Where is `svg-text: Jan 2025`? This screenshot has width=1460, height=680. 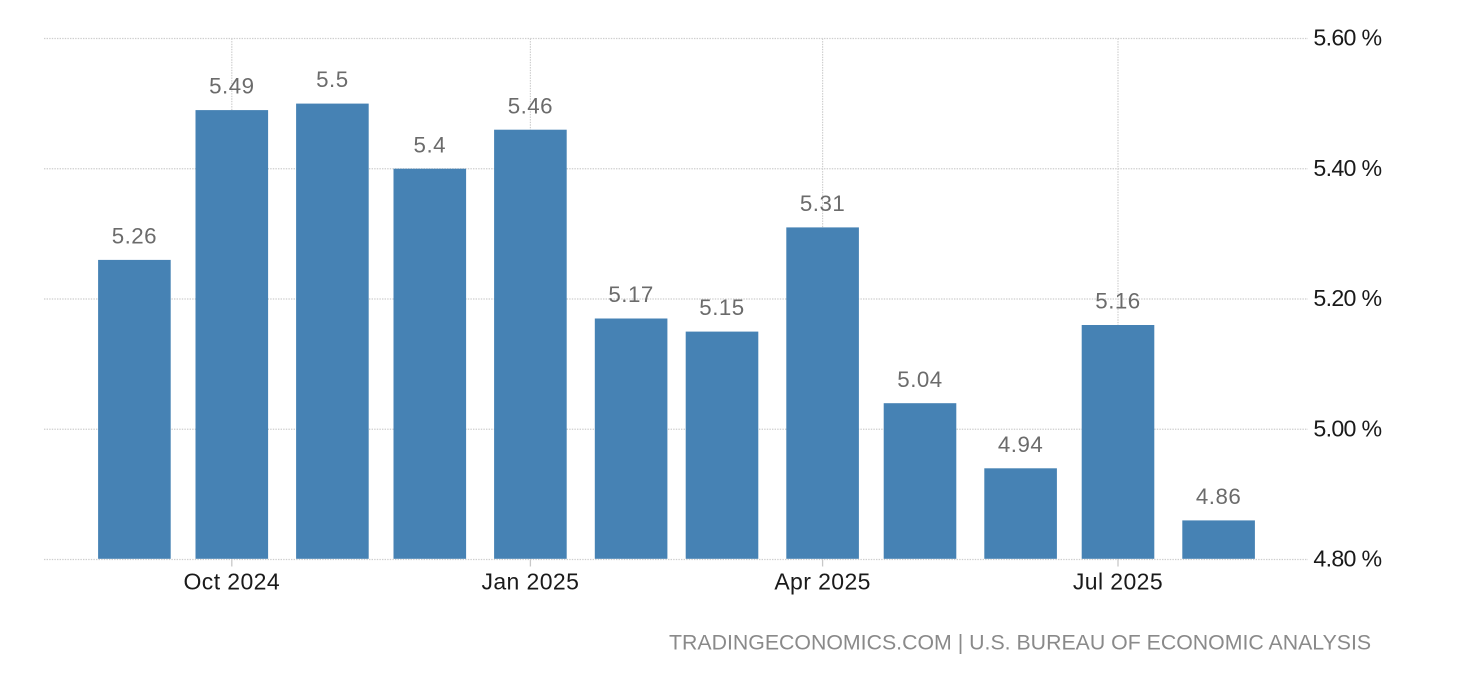
svg-text: Jan 2025 is located at coordinates (530, 581).